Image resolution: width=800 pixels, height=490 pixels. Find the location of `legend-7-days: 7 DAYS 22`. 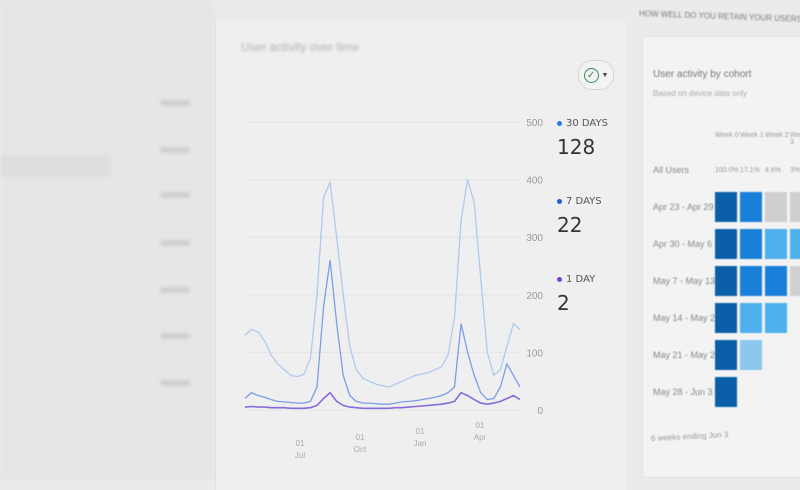

legend-7-days: 7 DAYS 22 is located at coordinates (579, 216).